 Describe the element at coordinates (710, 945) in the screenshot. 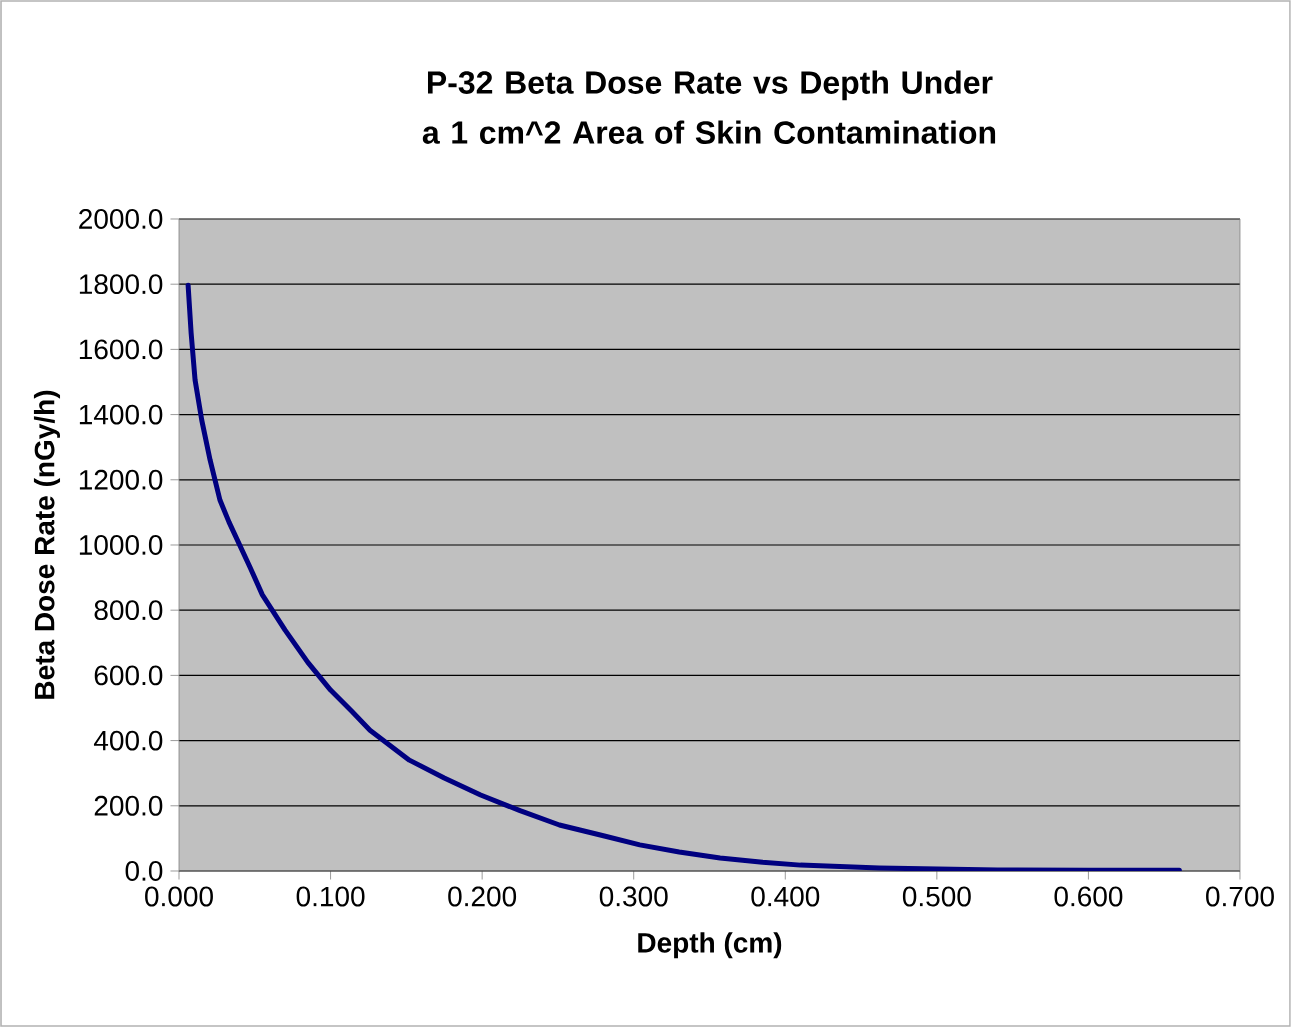

I see `x-axis-title: Depth (cm)` at that location.